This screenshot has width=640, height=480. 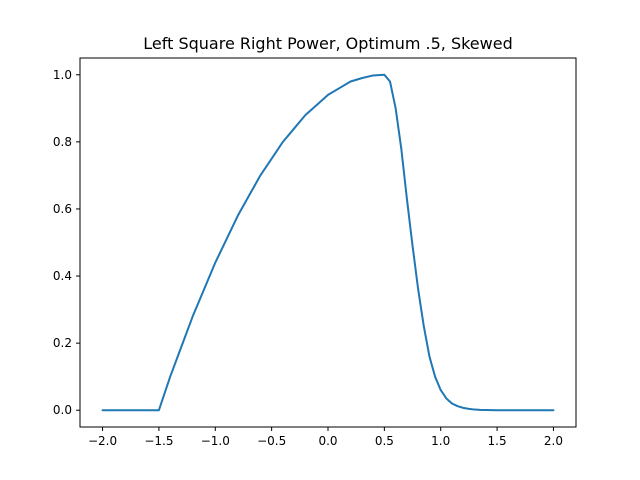 What do you see at coordinates (62, 75) in the screenshot?
I see `y-tick-label: 1.0` at bounding box center [62, 75].